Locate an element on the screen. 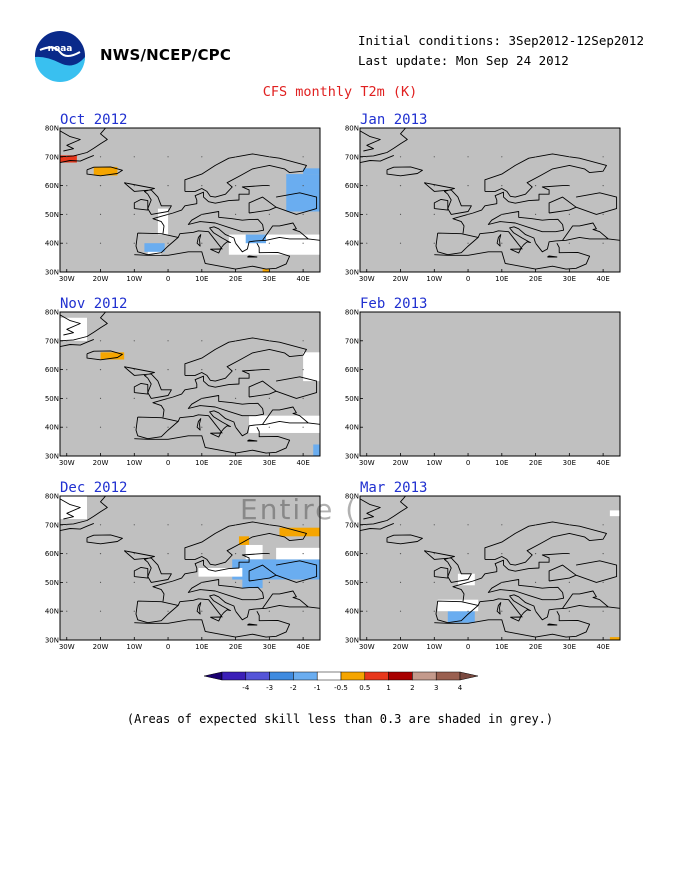 This screenshot has width=680, height=880. map-dec-2012: 30W 20W 10W 0 10E 20E 30E 40E 30N 40N 50N 60N 70N 80N is located at coordinates (183, 572).